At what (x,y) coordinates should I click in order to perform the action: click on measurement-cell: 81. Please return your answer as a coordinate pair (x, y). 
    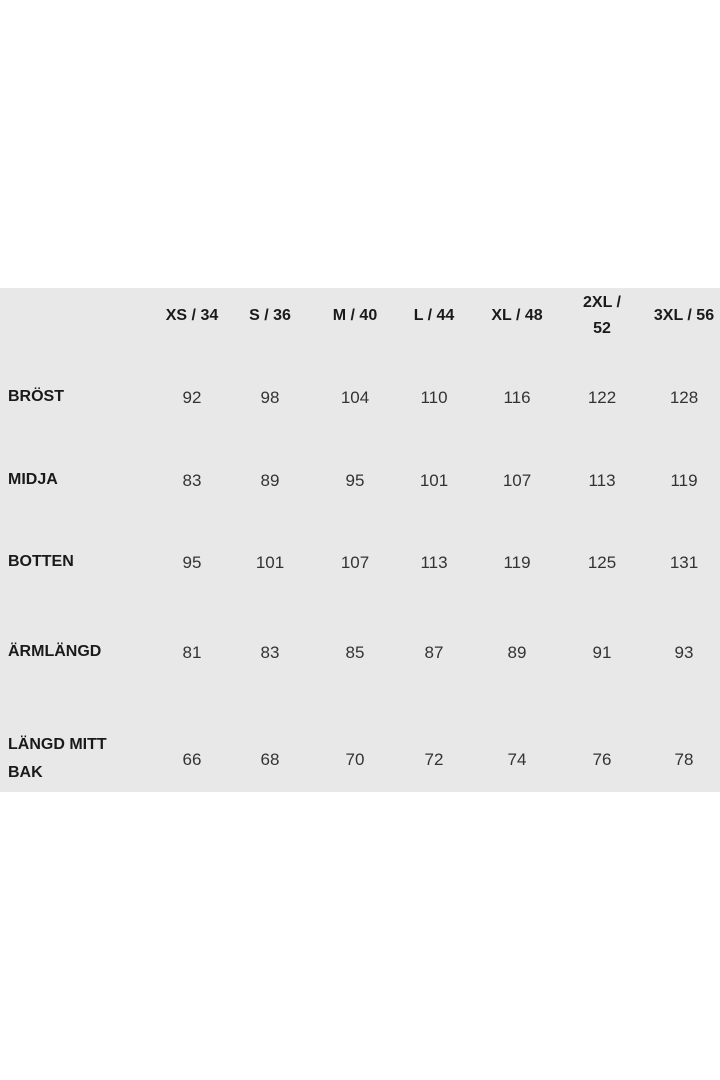
    Looking at the image, I should click on (192, 652).